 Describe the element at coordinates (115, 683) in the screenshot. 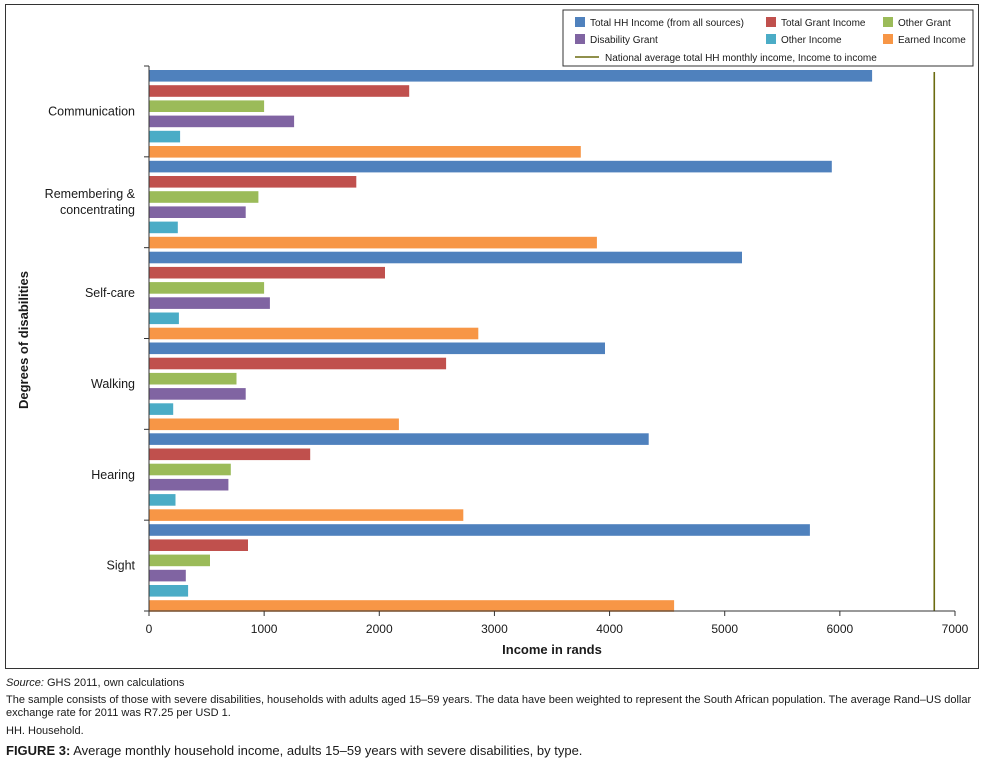

I see `source-text: GHS 2011, own calculations` at that location.